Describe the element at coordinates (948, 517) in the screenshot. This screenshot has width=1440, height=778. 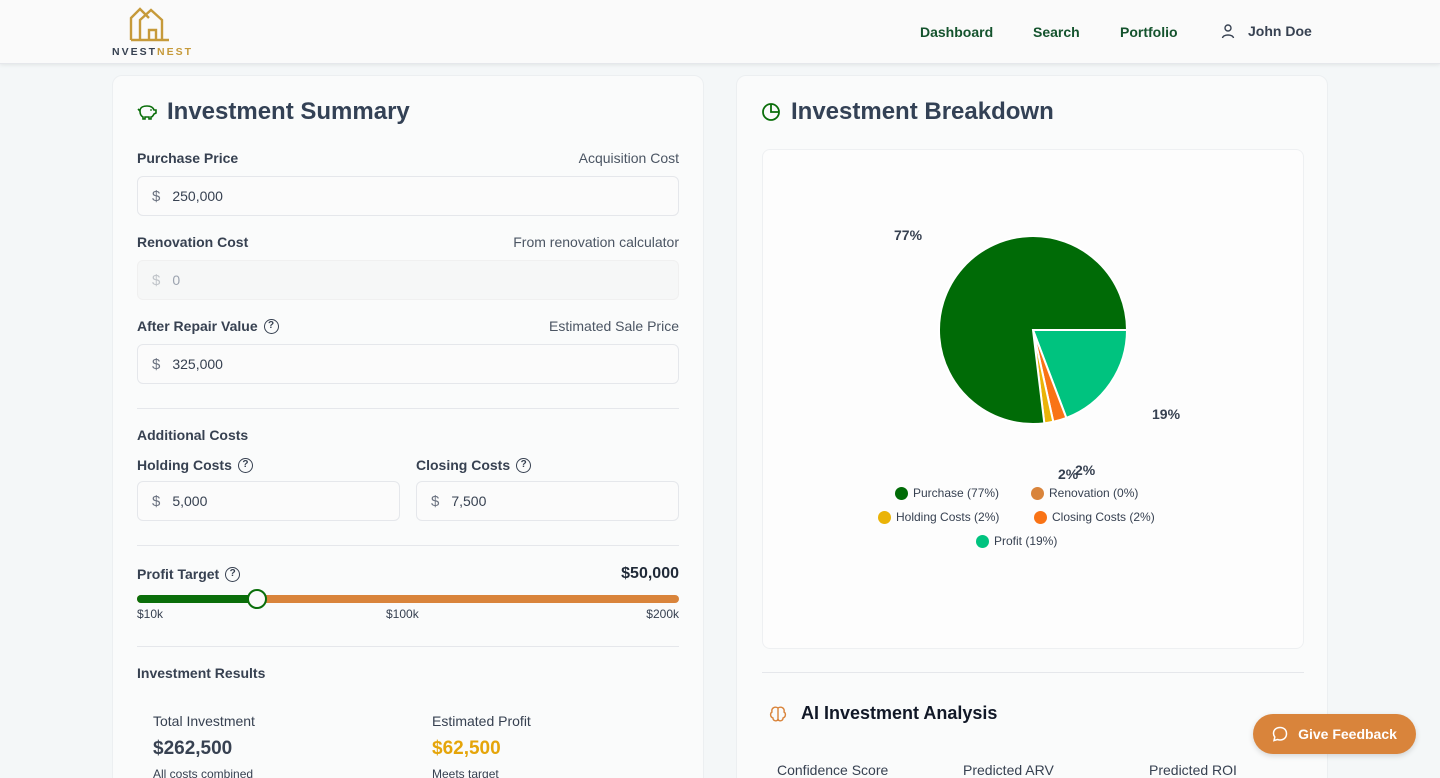
I see `legend-label: Holding Costs (2%)` at that location.